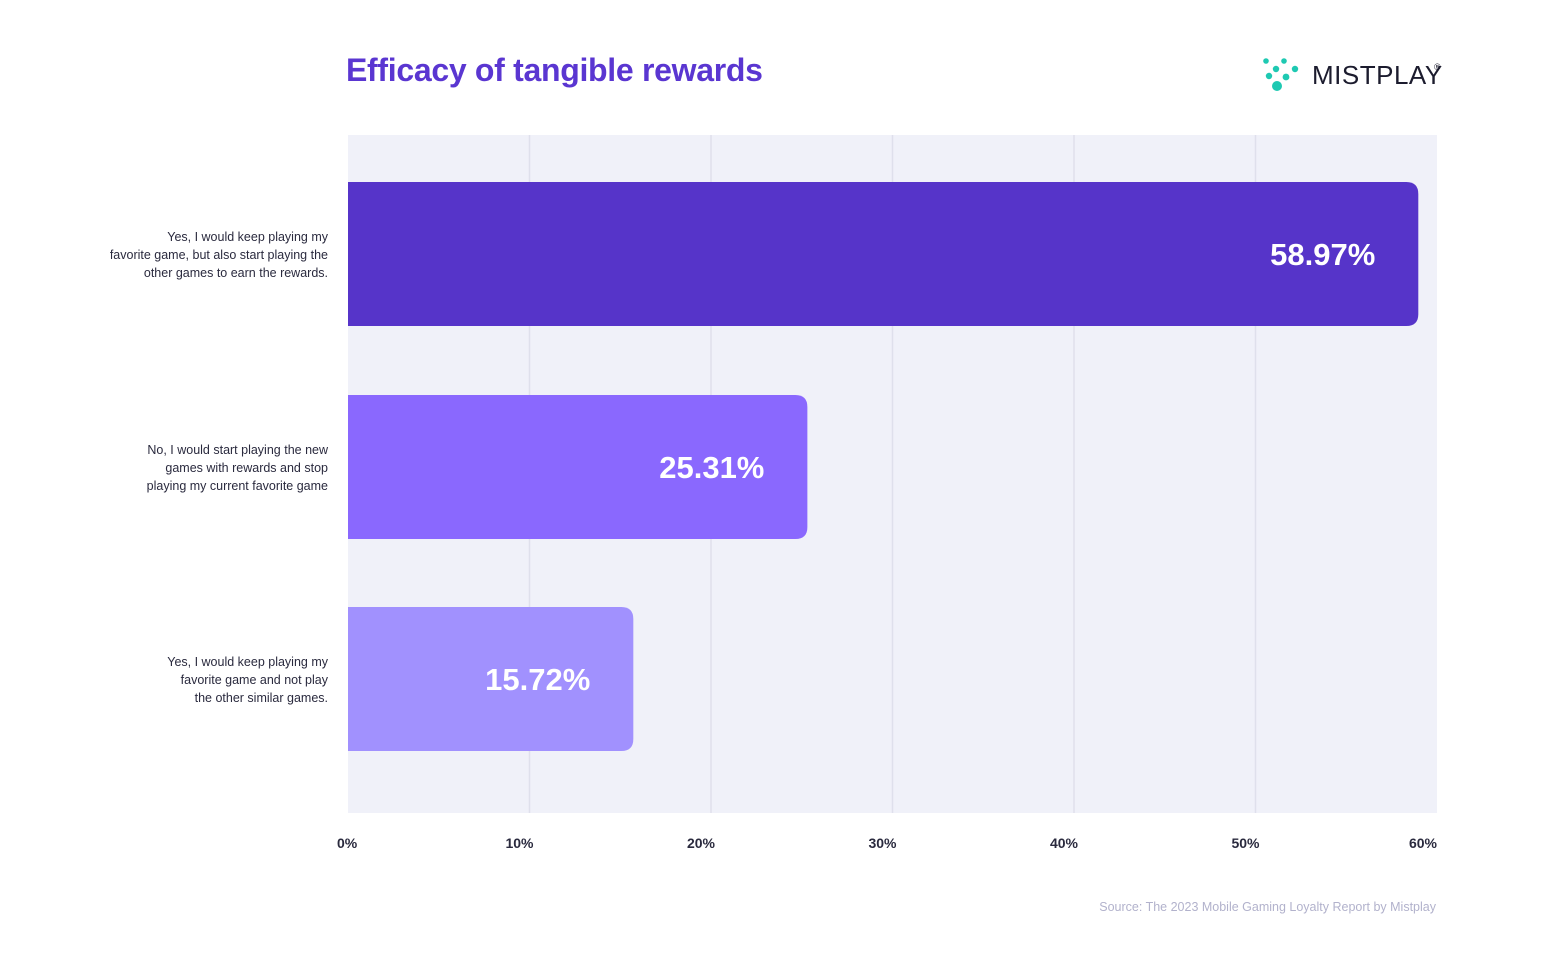  What do you see at coordinates (1064, 843) in the screenshot?
I see `x-tick-label: 40%` at bounding box center [1064, 843].